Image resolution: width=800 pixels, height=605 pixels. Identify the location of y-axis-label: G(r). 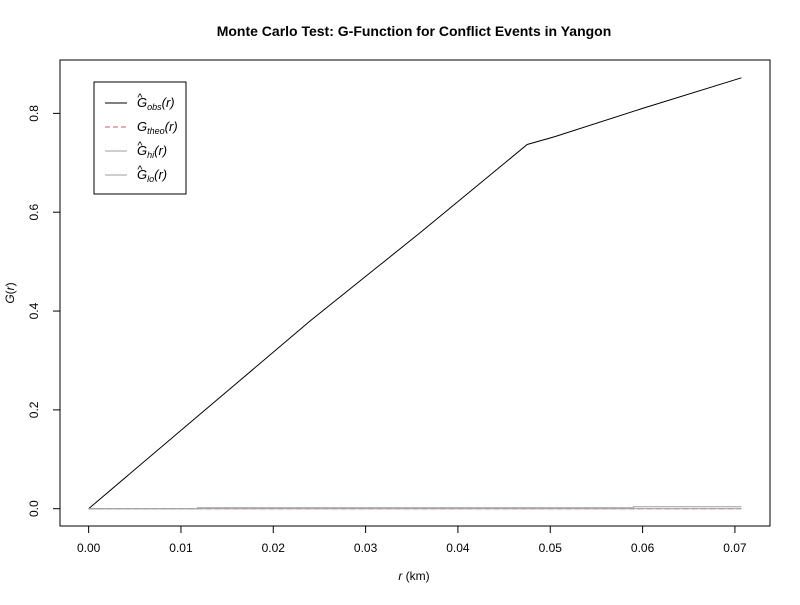
(10, 292).